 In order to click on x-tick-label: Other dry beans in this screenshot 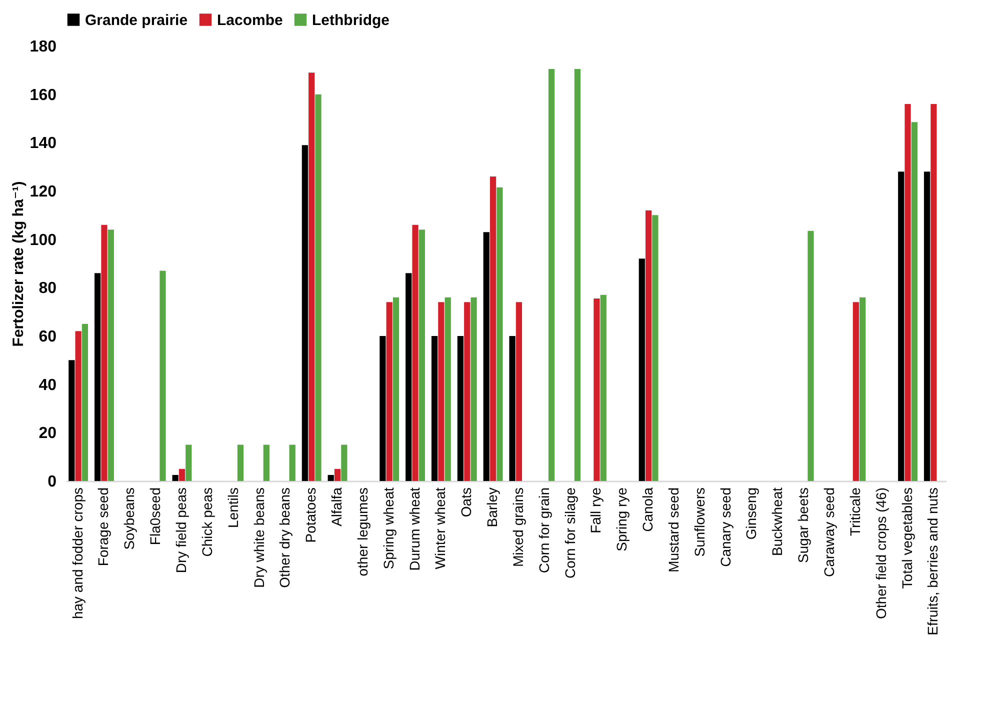, I will do `click(284, 538)`.